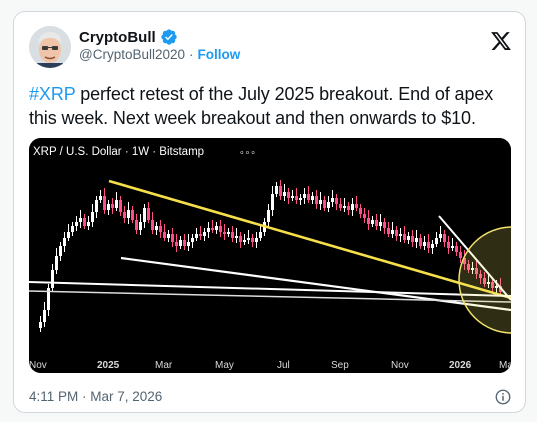 Image resolution: width=537 pixels, height=422 pixels. I want to click on chart-header-label: XRP / U.S. Dollar · 1W · Bitstamp, so click(118, 152).